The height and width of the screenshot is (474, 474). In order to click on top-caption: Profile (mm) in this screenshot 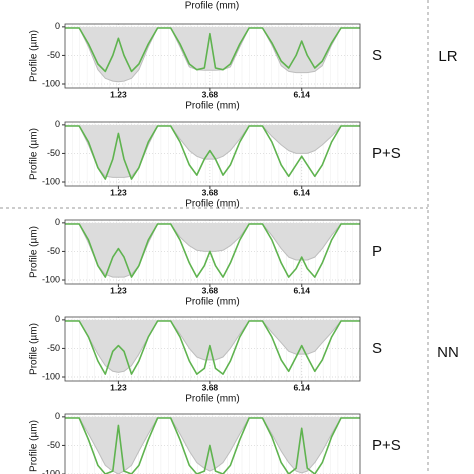, I will do `click(212, 6)`.